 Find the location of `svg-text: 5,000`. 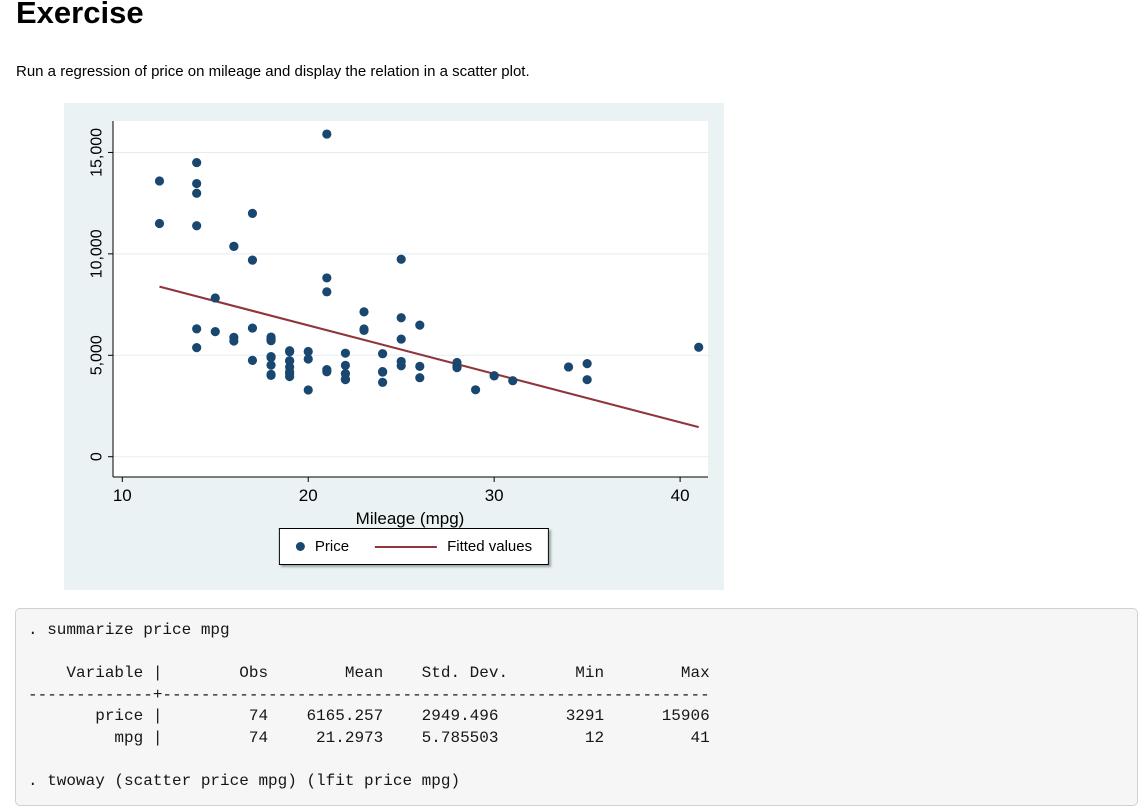

svg-text: 5,000 is located at coordinates (97, 355).